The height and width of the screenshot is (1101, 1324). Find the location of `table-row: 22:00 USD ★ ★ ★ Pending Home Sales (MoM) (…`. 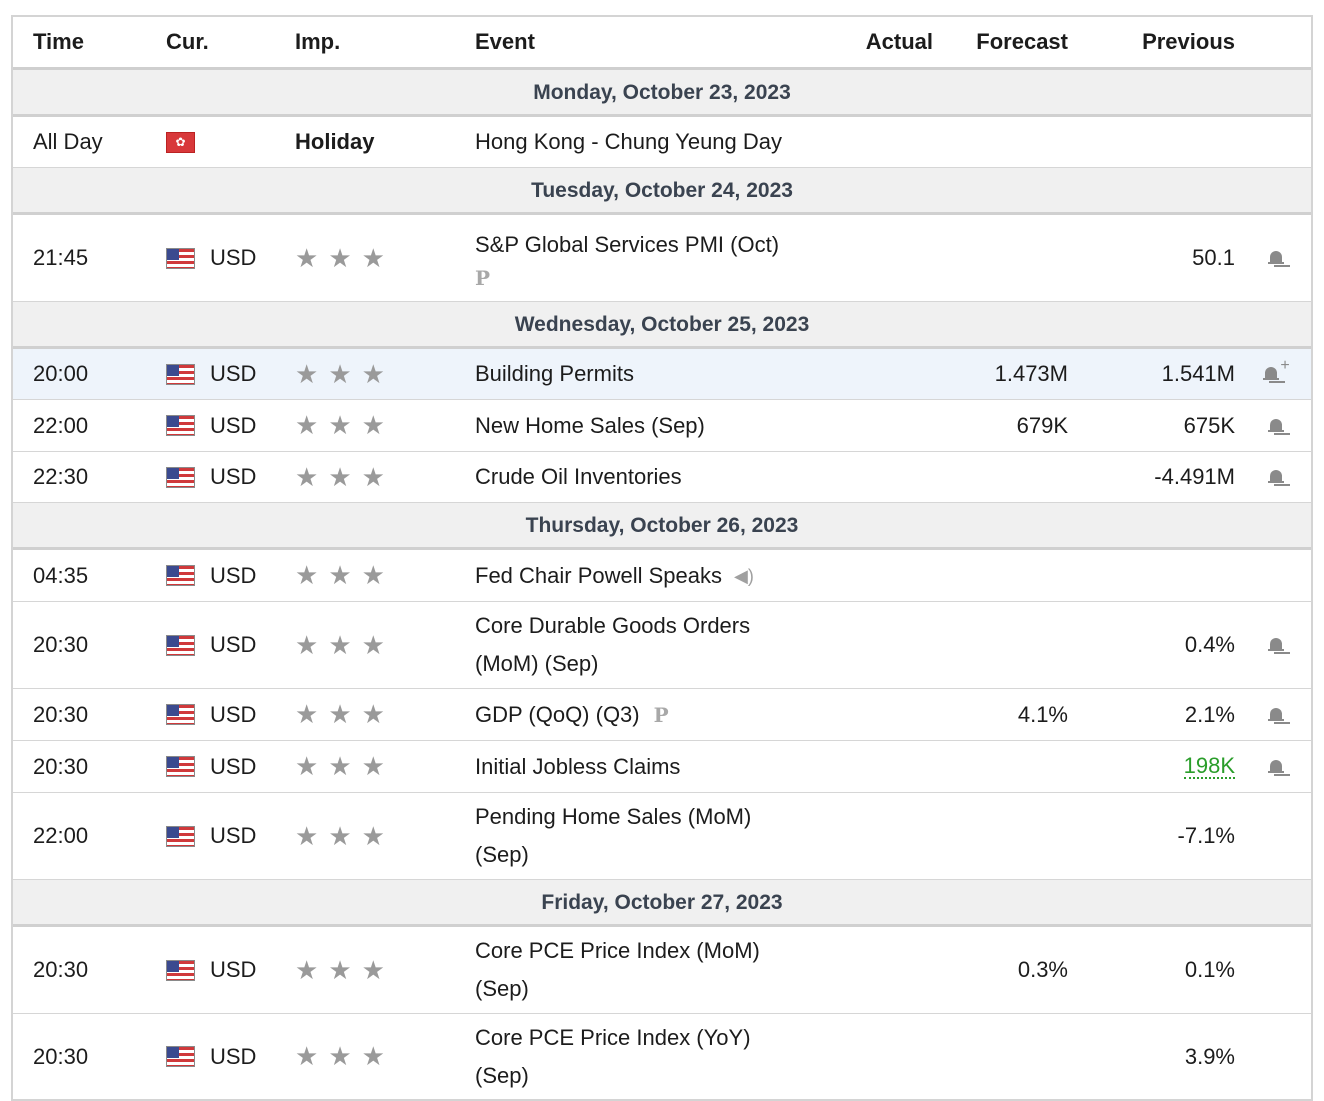

table-row: 22:00 USD ★ ★ ★ Pending Home Sales (MoM) (… is located at coordinates (662, 836).